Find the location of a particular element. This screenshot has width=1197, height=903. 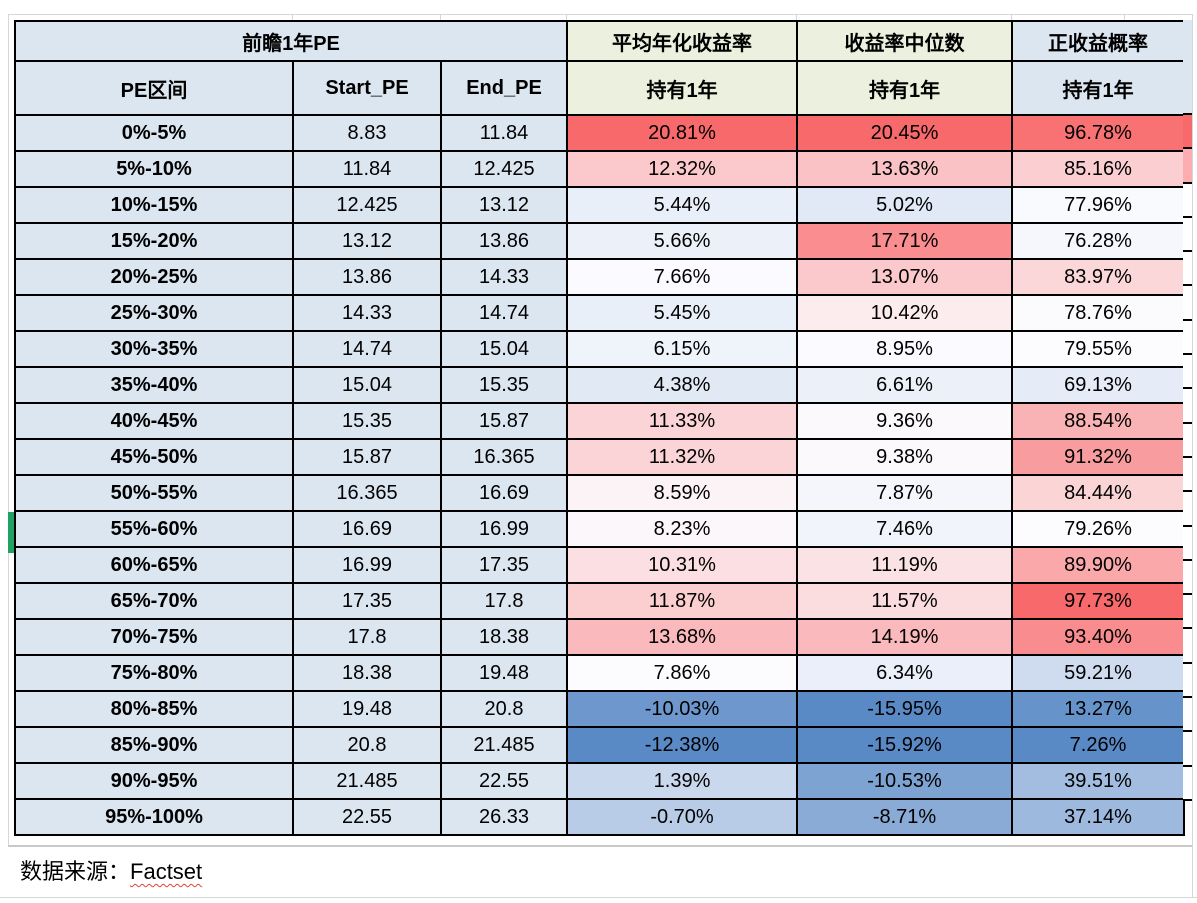

cell-avg-return: 5.44% is located at coordinates (682, 205).